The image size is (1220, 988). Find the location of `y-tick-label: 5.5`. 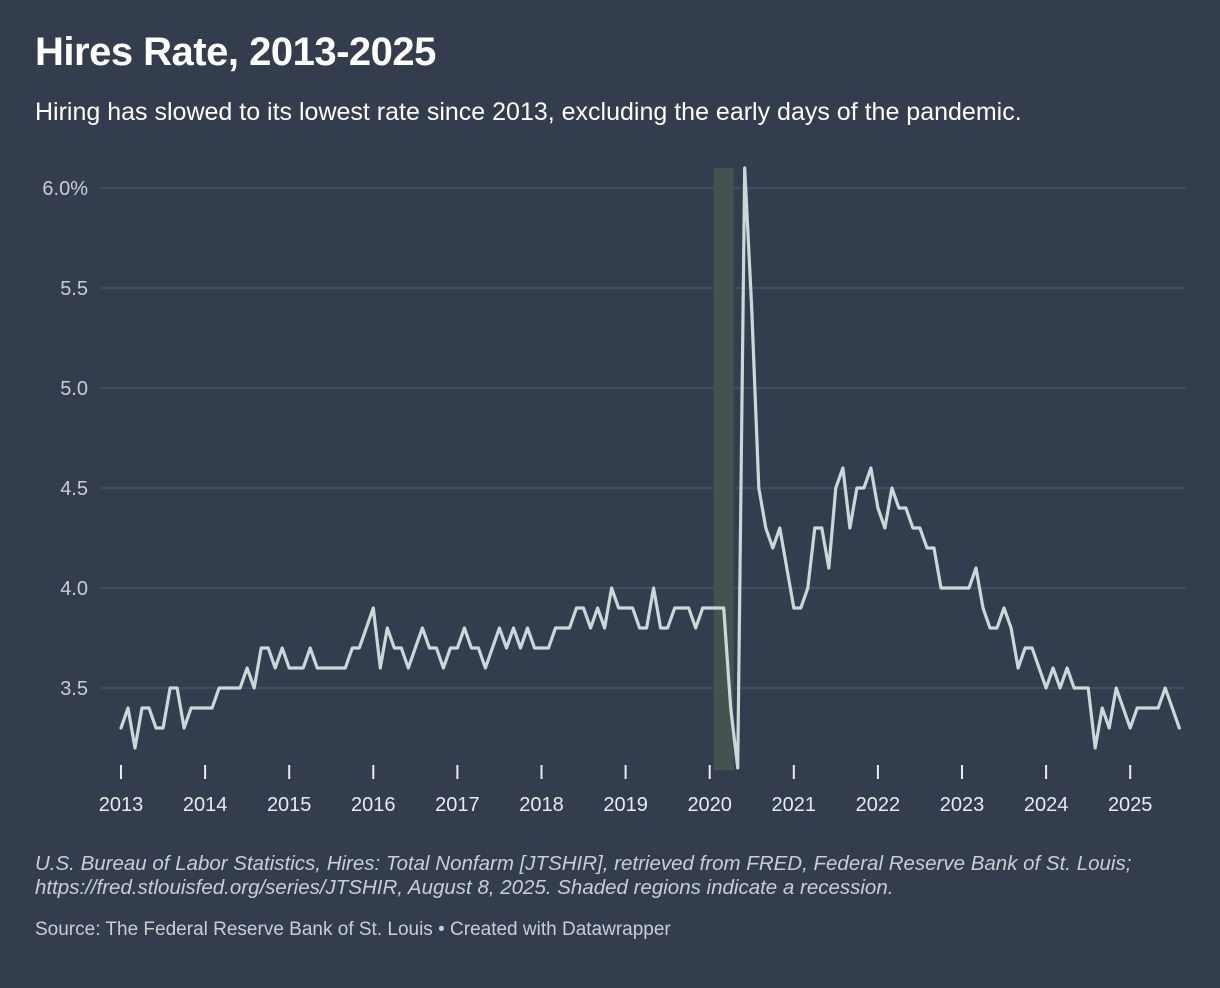

y-tick-label: 5.5 is located at coordinates (74, 289).